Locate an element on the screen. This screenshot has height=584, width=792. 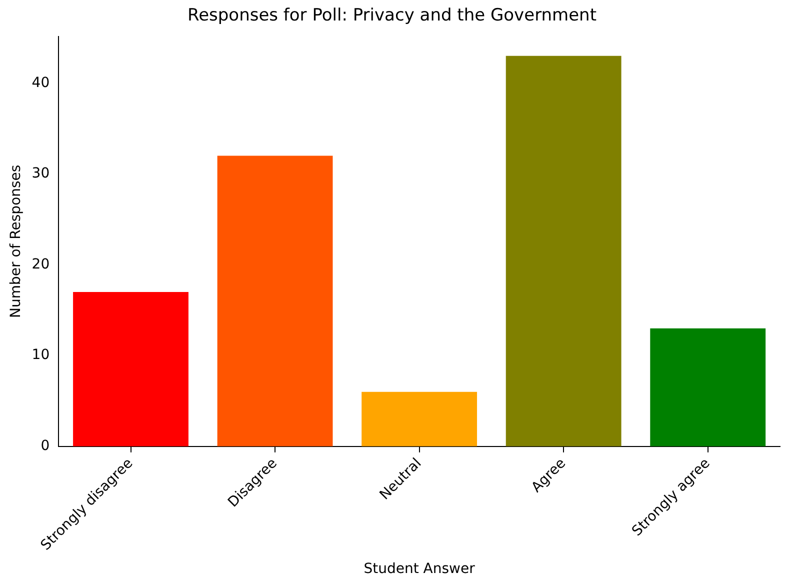
y-tick-label: 20 is located at coordinates (41, 264).